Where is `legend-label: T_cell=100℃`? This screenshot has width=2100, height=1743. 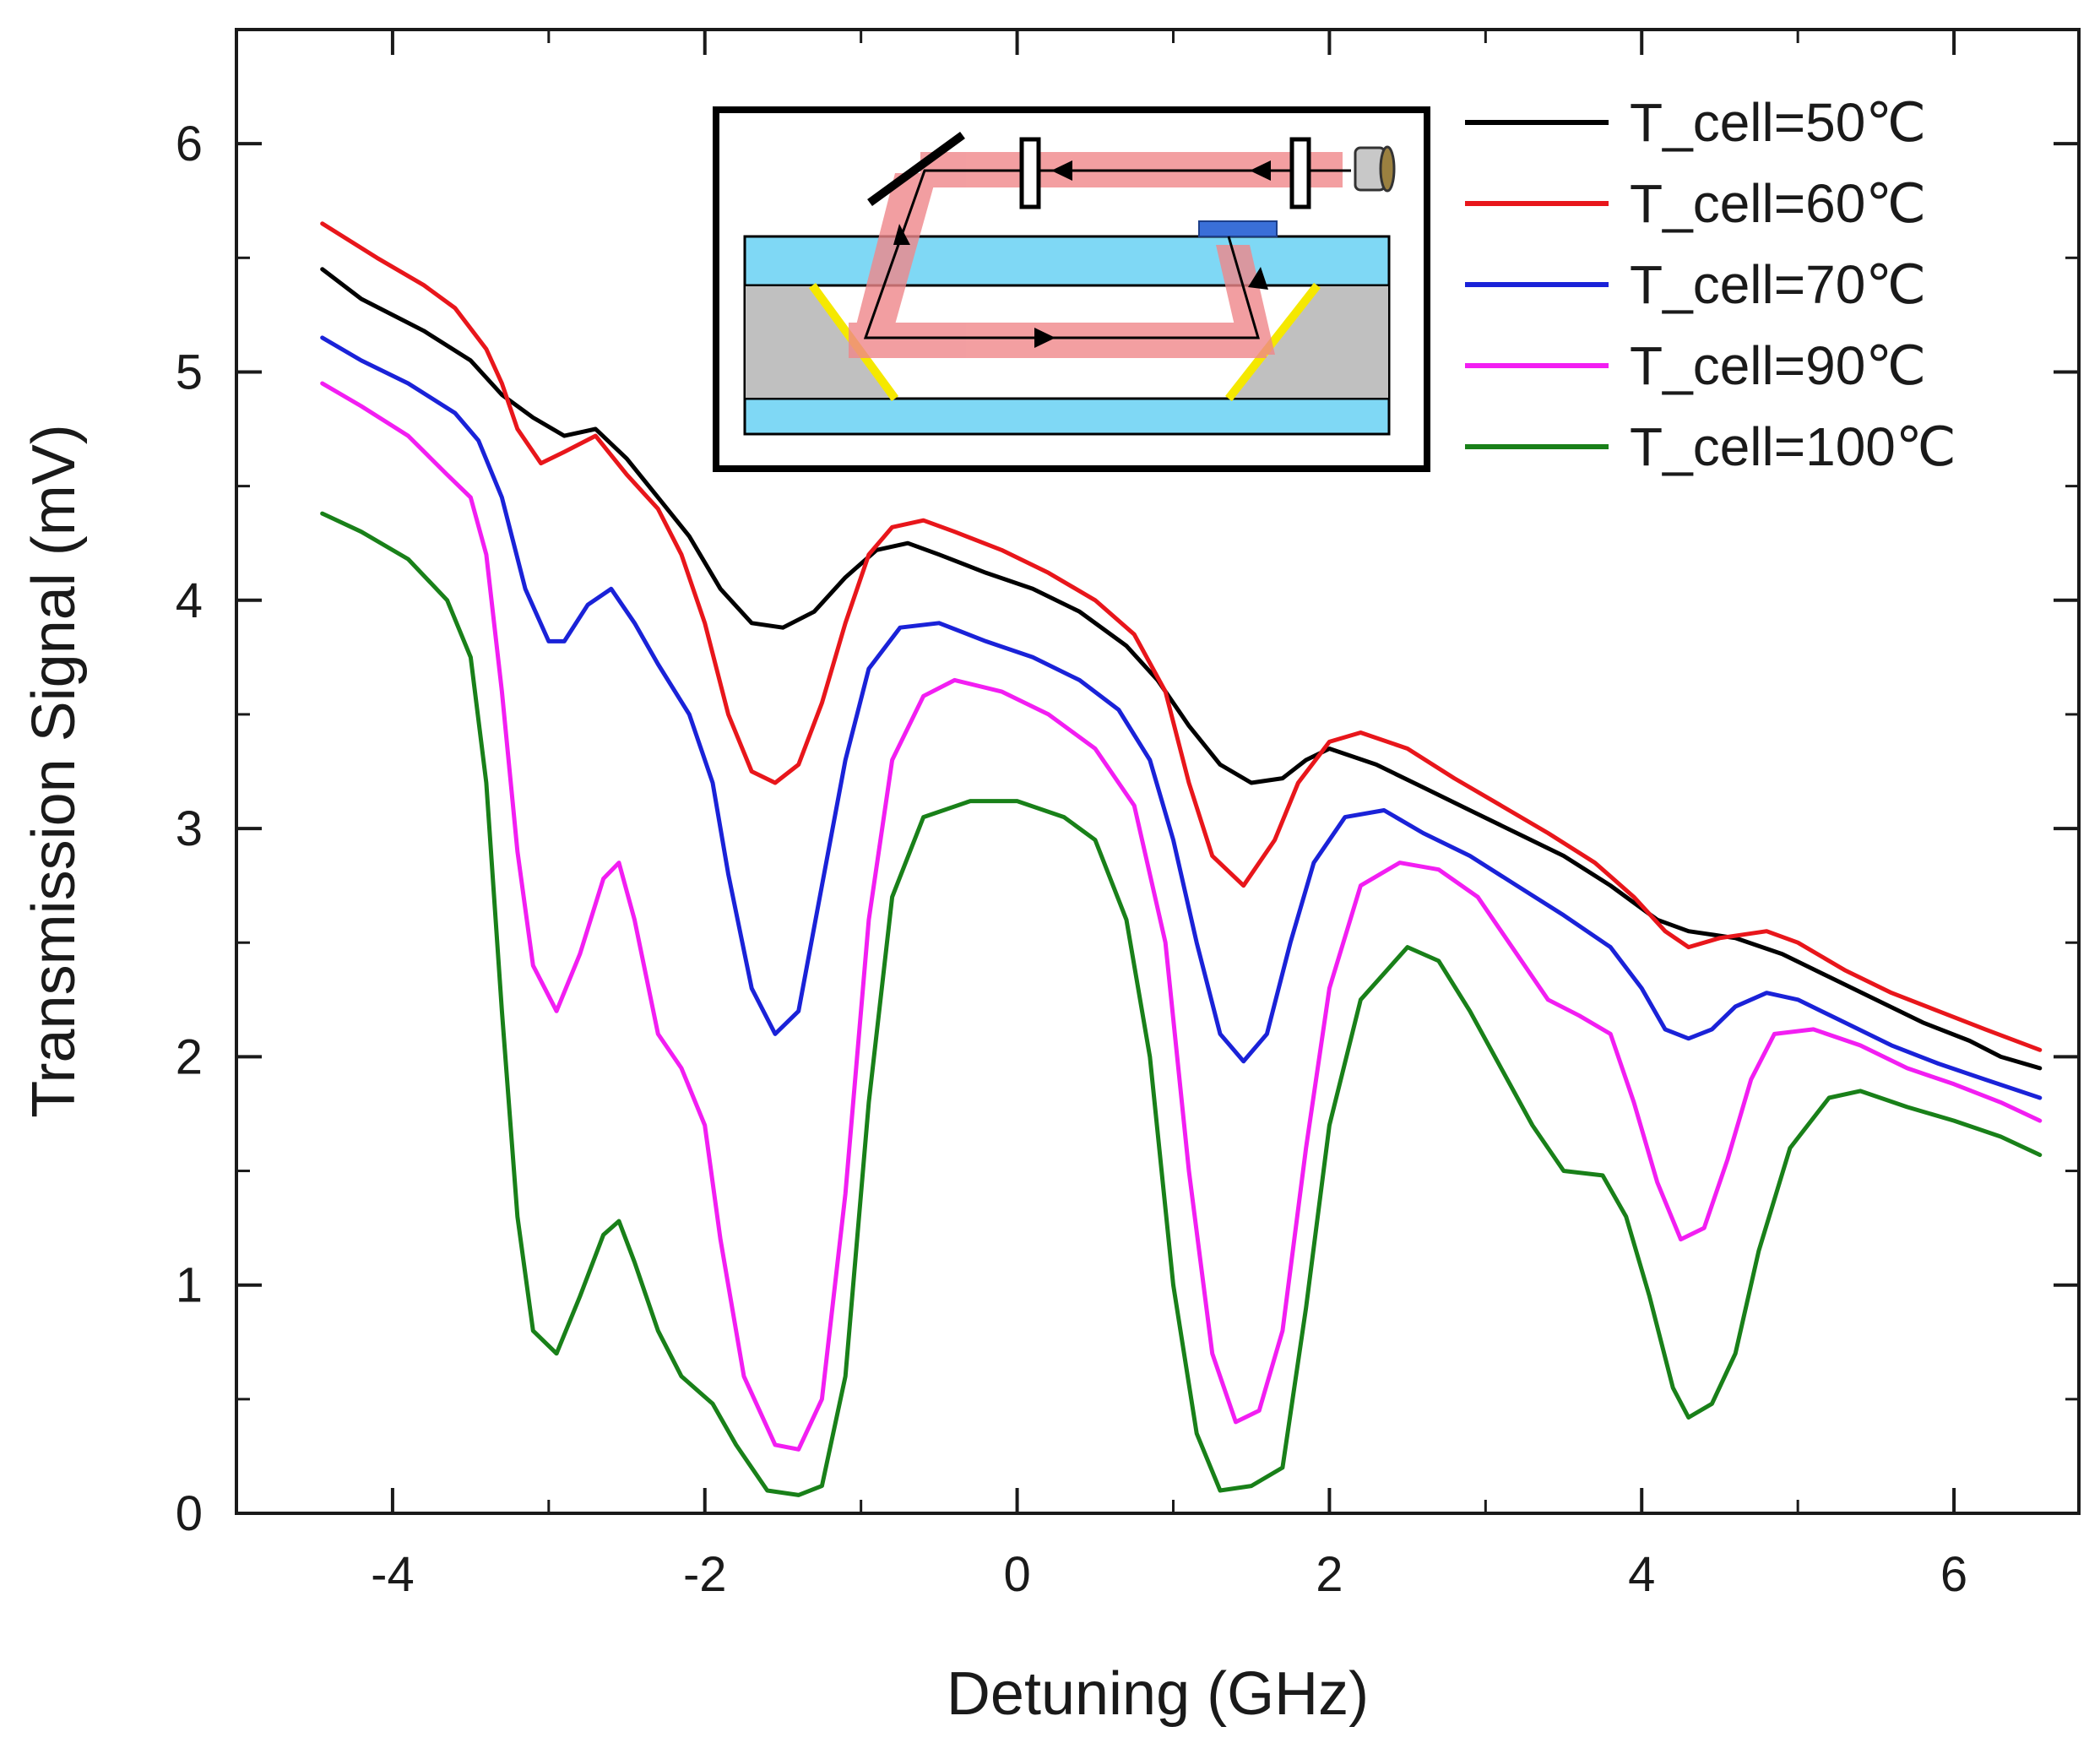 legend-label: T_cell=100℃ is located at coordinates (1793, 446).